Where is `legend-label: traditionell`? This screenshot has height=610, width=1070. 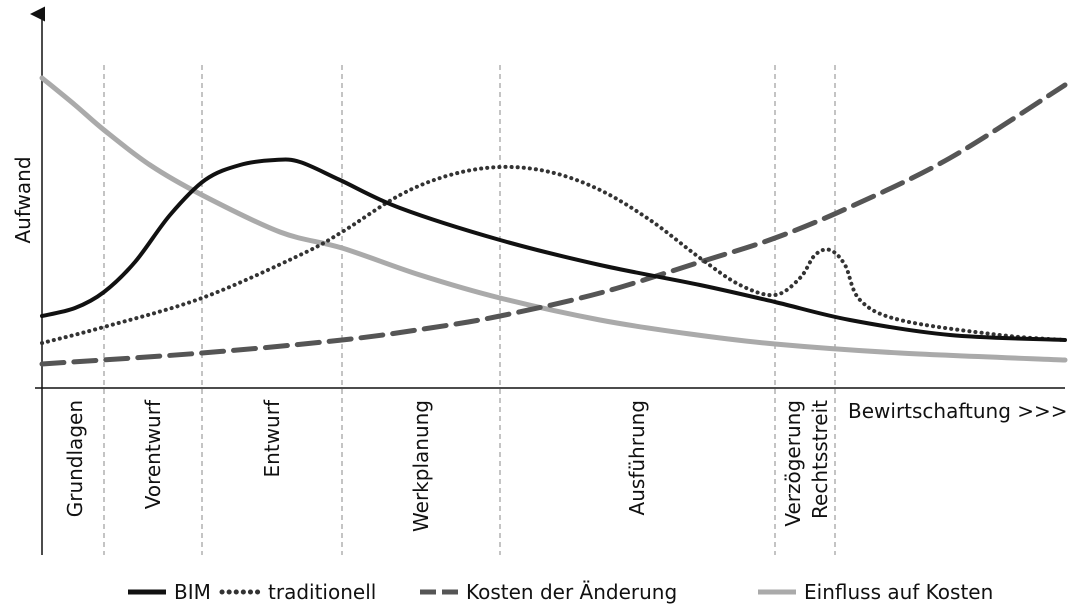 legend-label: traditionell is located at coordinates (322, 592).